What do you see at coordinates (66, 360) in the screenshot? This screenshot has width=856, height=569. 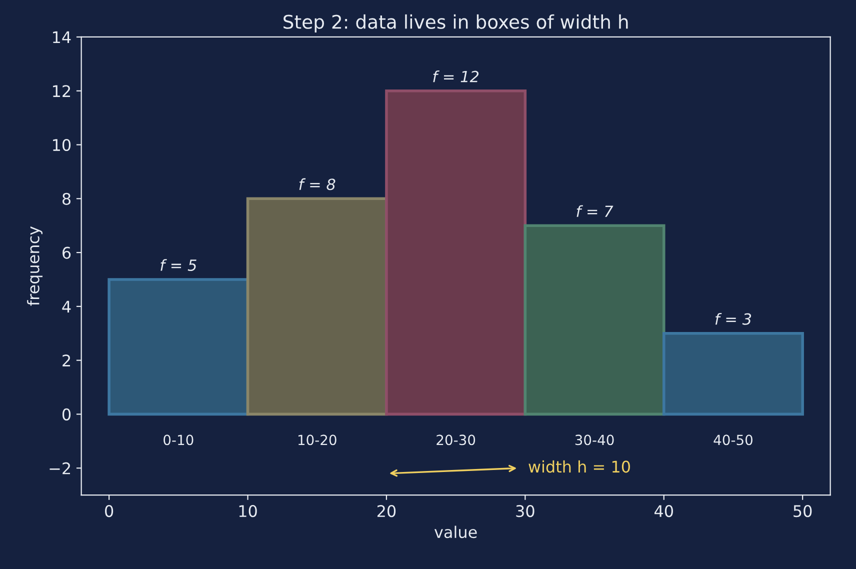 I see `y-tick-label: 2` at bounding box center [66, 360].